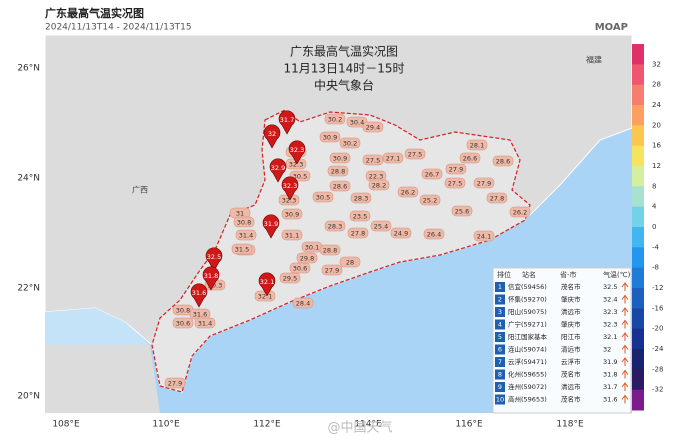  Describe the element at coordinates (656, 247) in the screenshot. I see `legend-label: -4` at that location.